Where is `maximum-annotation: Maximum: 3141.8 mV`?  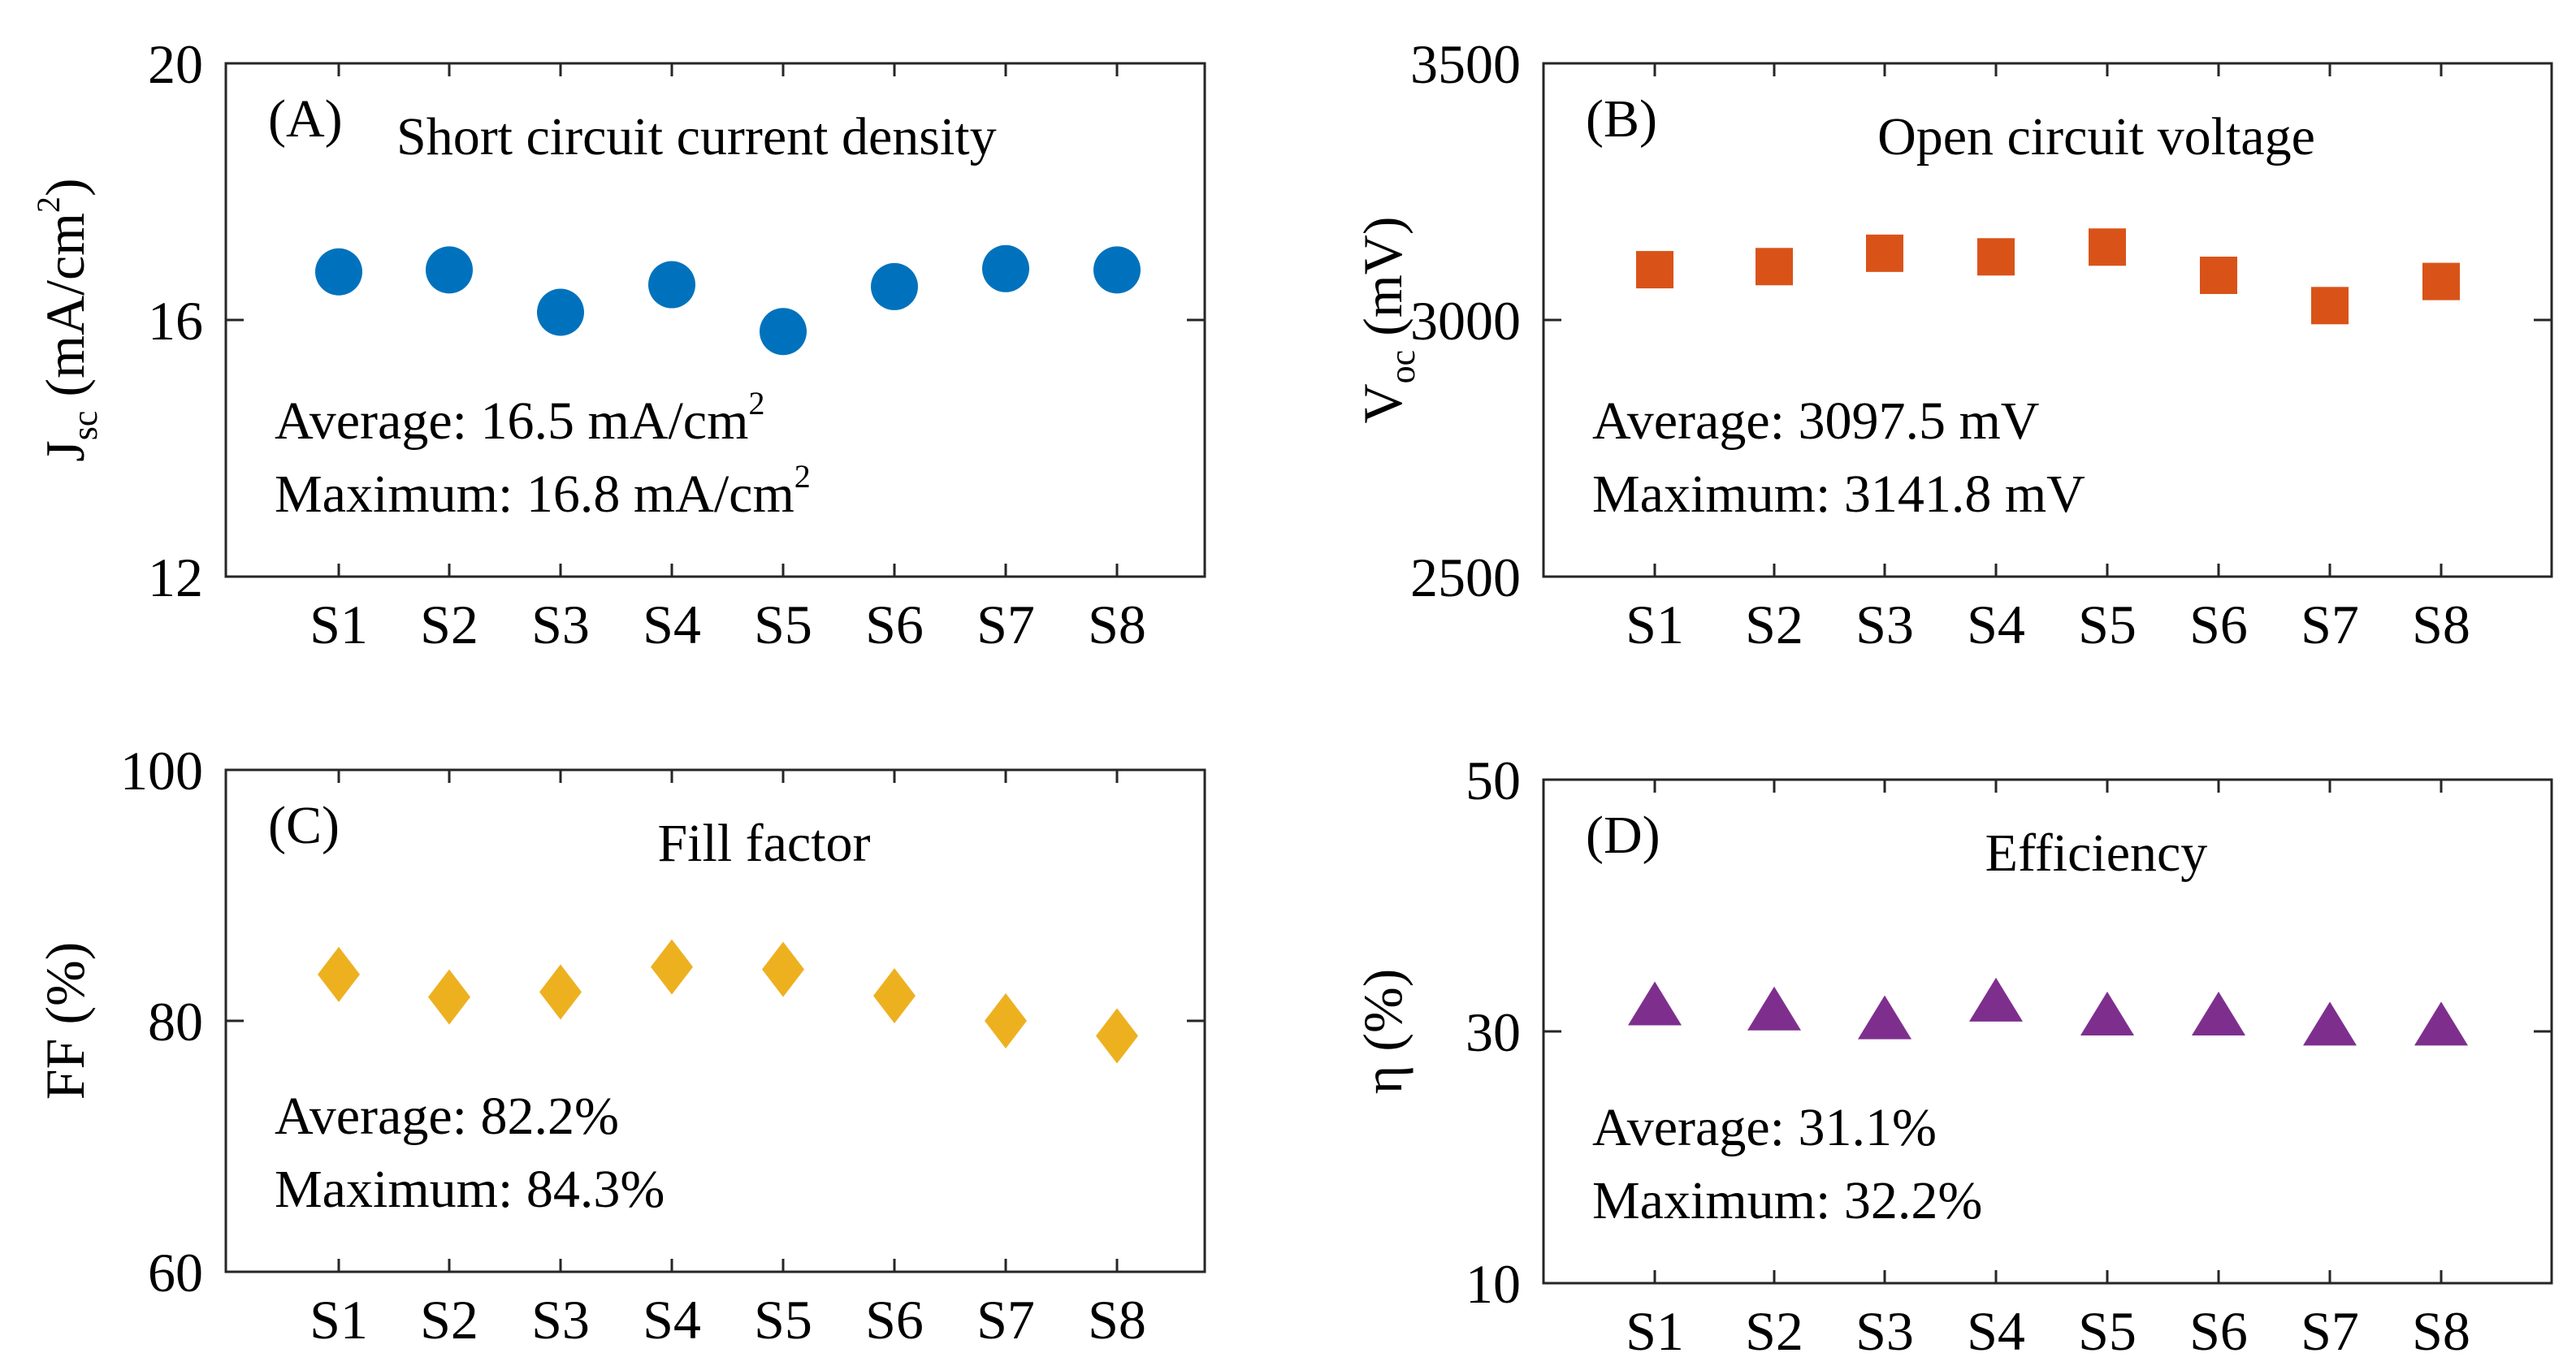 maximum-annotation: Maximum: 3141.8 mV is located at coordinates (1838, 494).